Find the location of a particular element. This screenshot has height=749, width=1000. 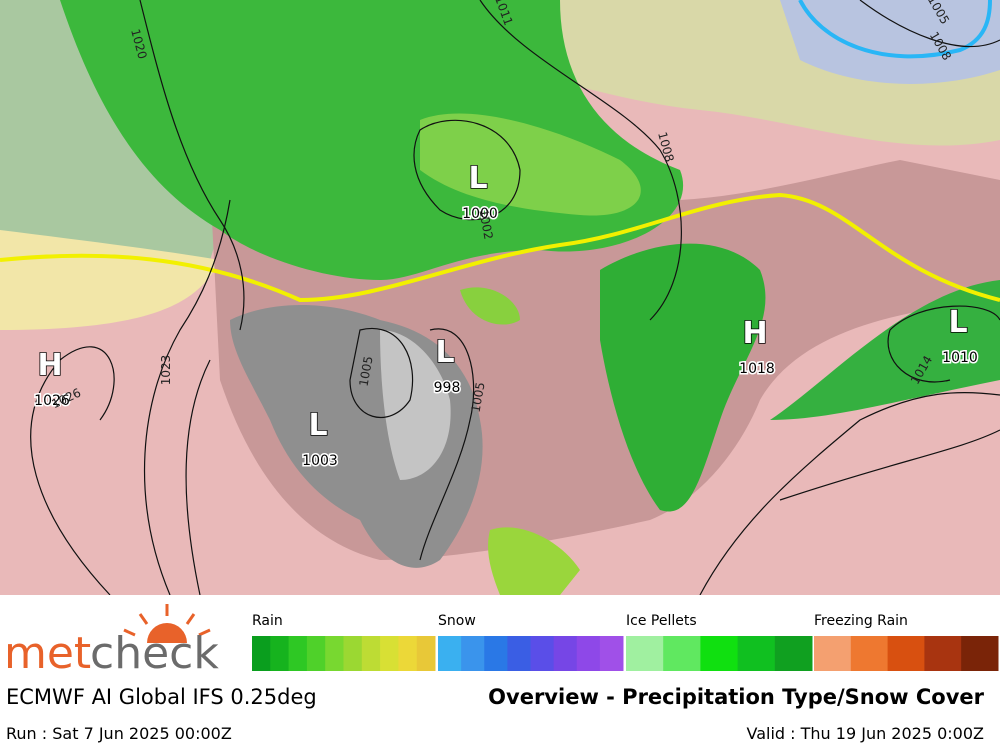

logo-rays is located at coordinates (167, 620).